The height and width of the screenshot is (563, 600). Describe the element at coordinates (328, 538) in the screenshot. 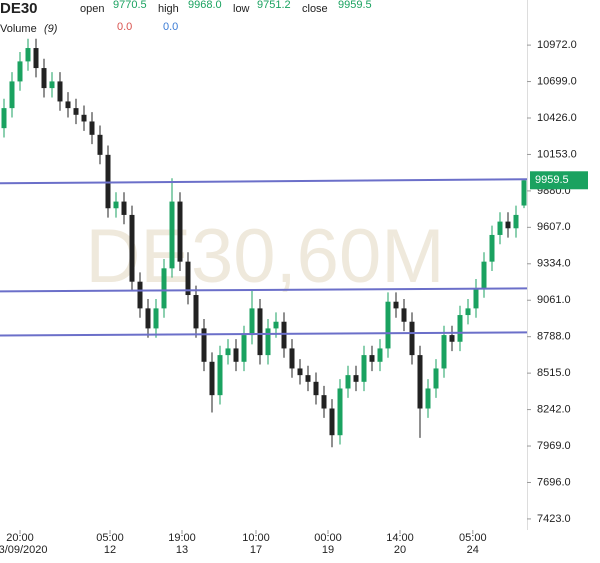

I see `x-tick-label: 00:00` at that location.